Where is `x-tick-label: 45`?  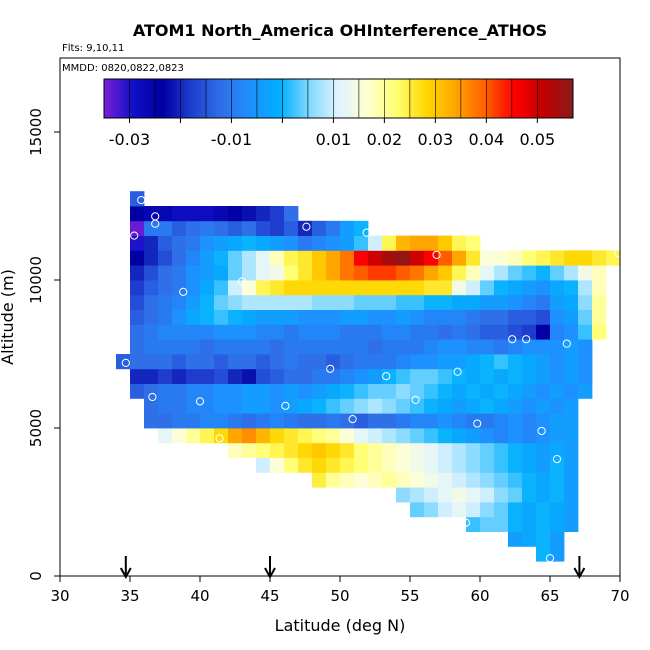
x-tick-label: 45 is located at coordinates (269, 596).